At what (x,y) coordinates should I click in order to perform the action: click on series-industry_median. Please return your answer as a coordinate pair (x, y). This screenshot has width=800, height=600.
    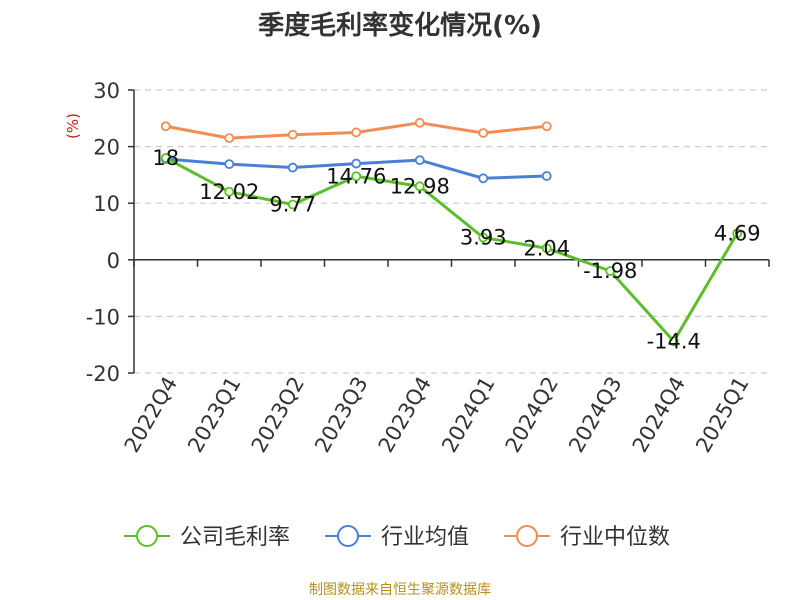
    Looking at the image, I should click on (356, 130).